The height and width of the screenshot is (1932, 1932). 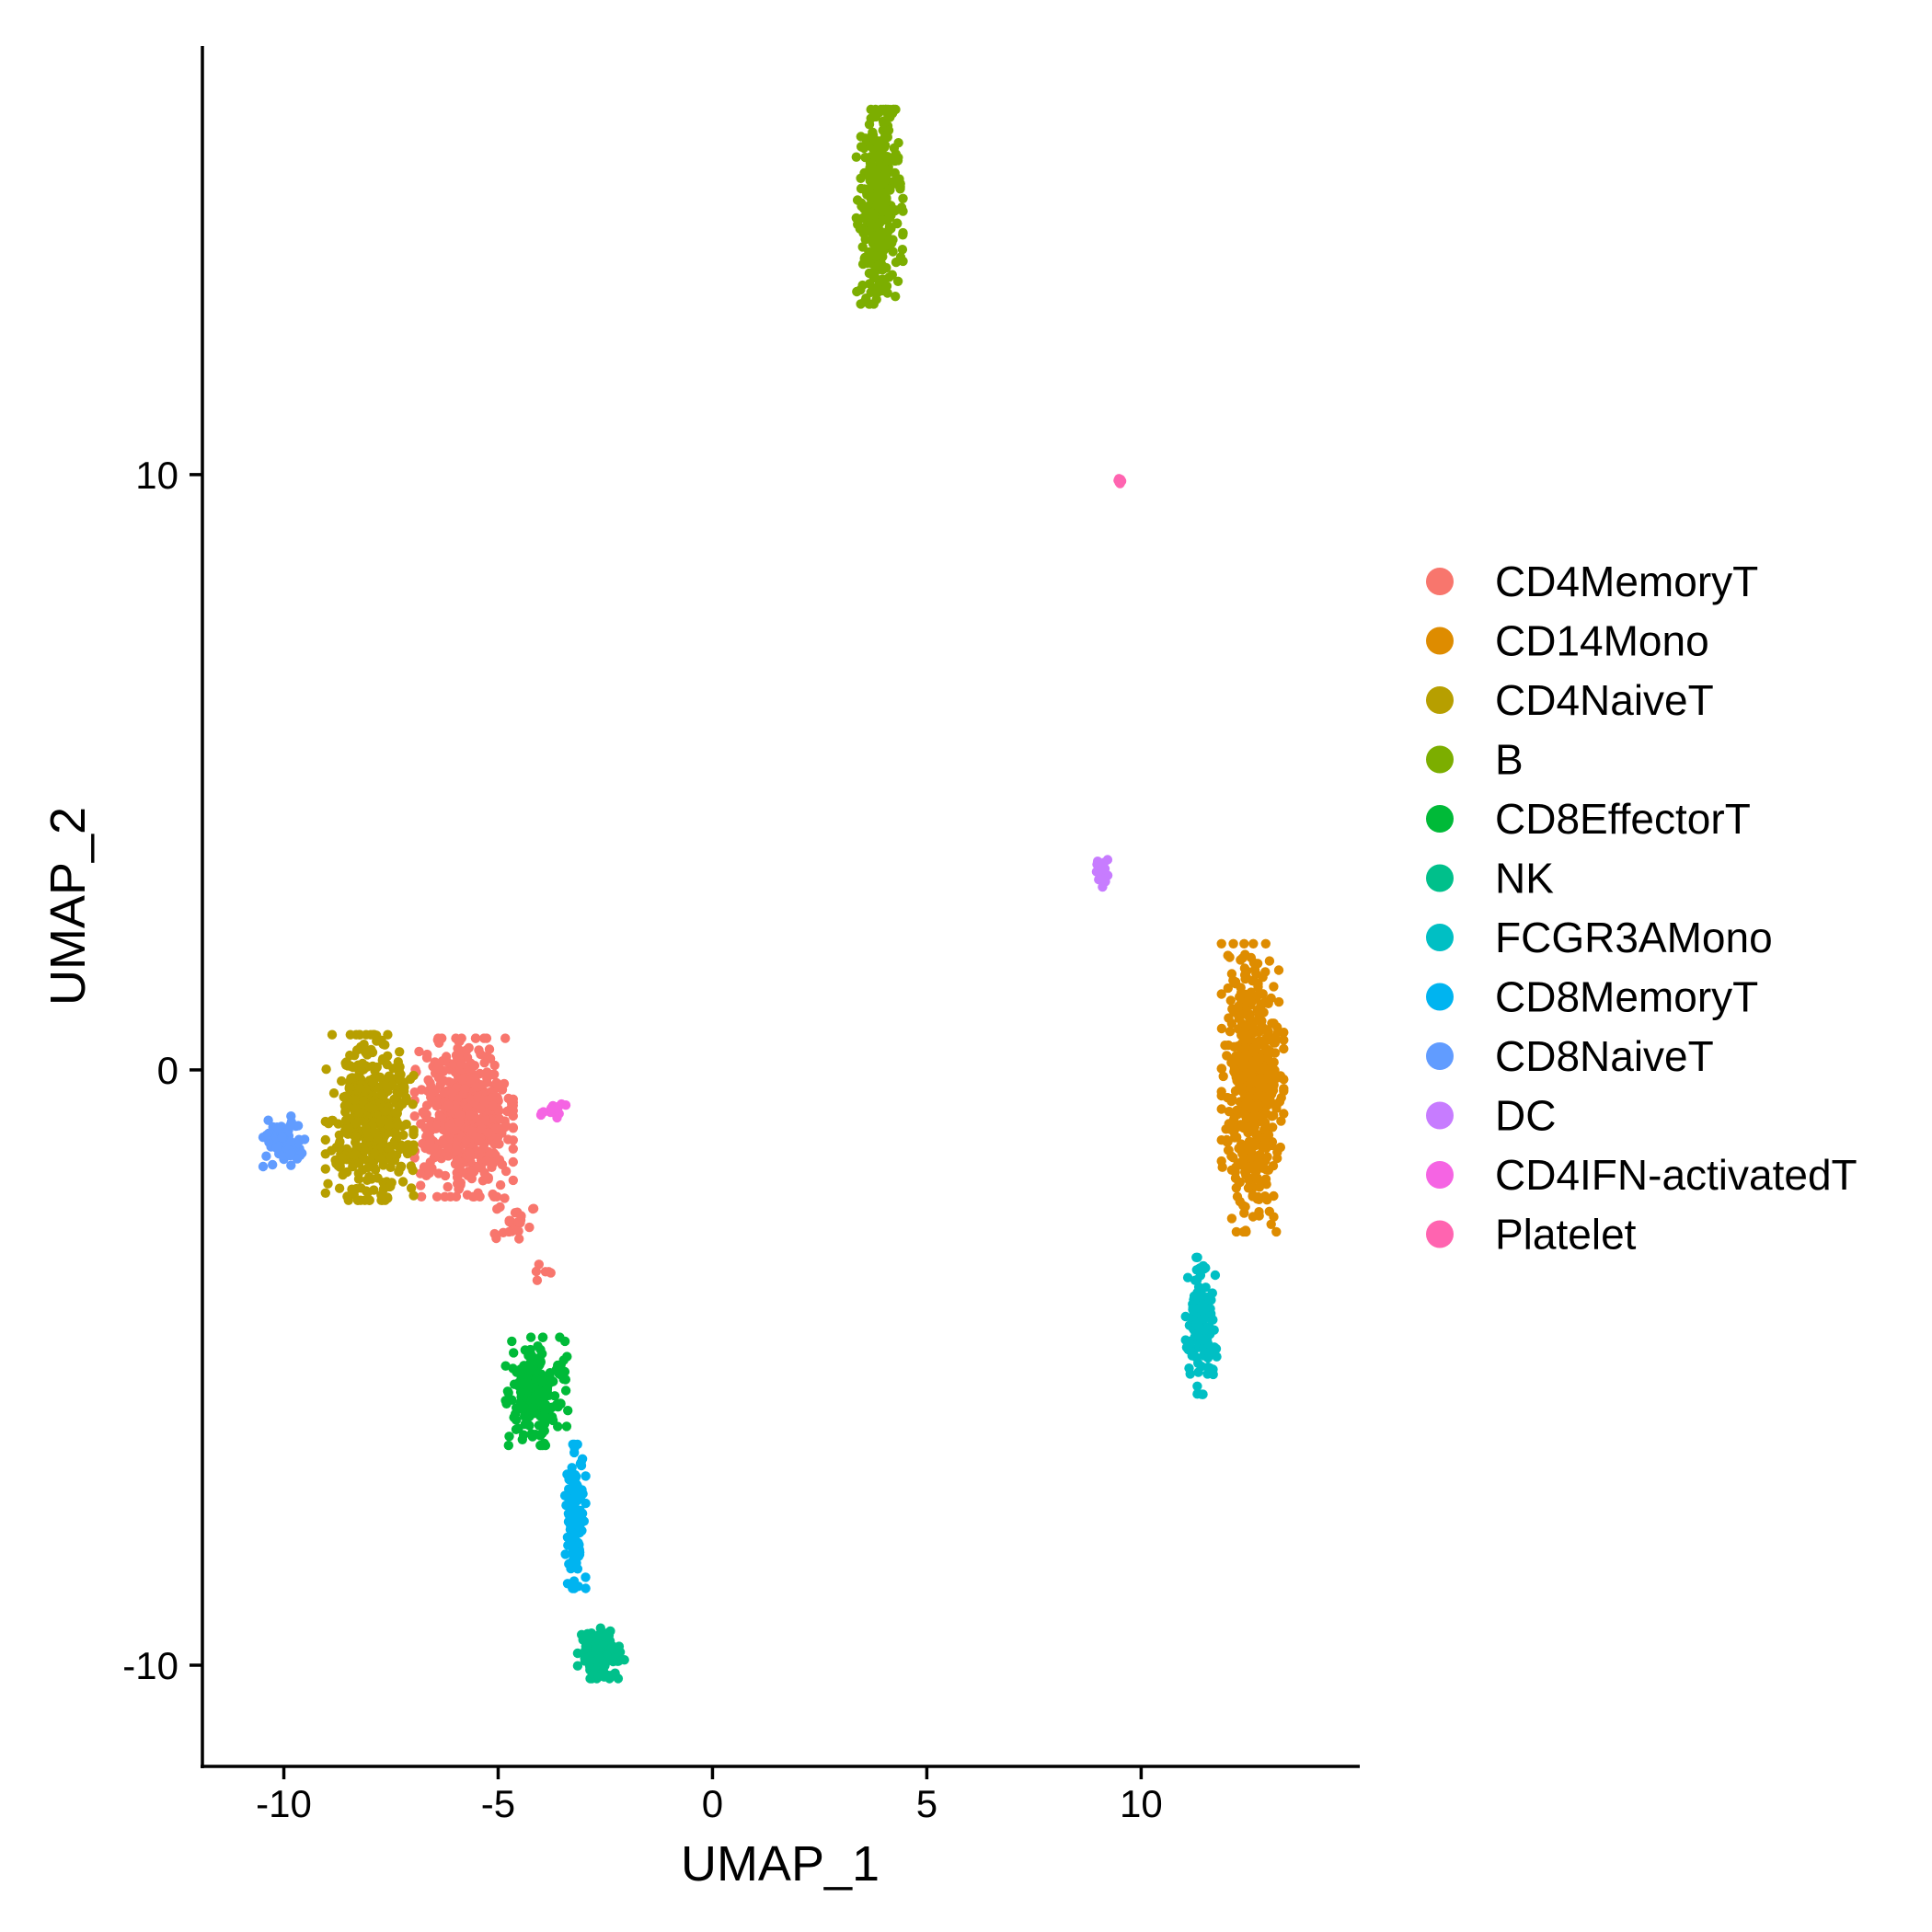 What do you see at coordinates (482, 1159) in the screenshot?
I see `series-CD4MemoryT` at bounding box center [482, 1159].